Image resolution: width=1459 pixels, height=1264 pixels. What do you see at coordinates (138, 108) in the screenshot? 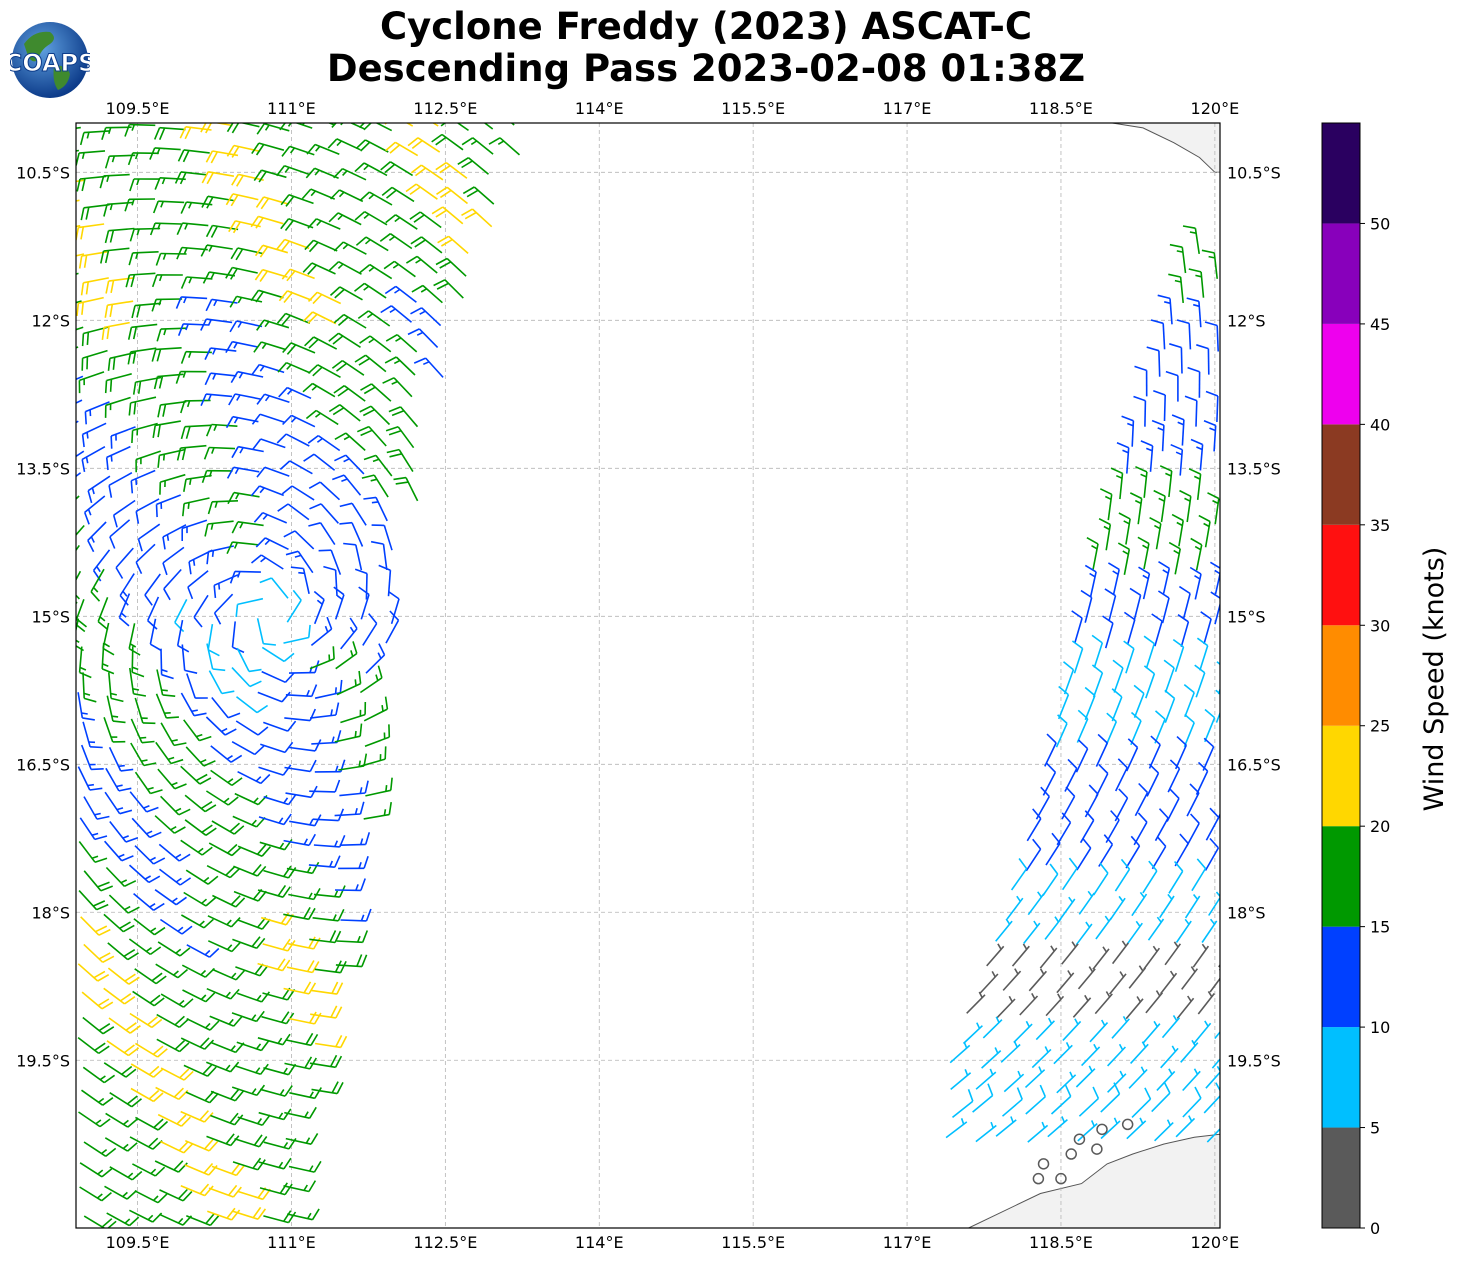
I see `lon-tick-label-top: 109.5°E` at bounding box center [138, 108].